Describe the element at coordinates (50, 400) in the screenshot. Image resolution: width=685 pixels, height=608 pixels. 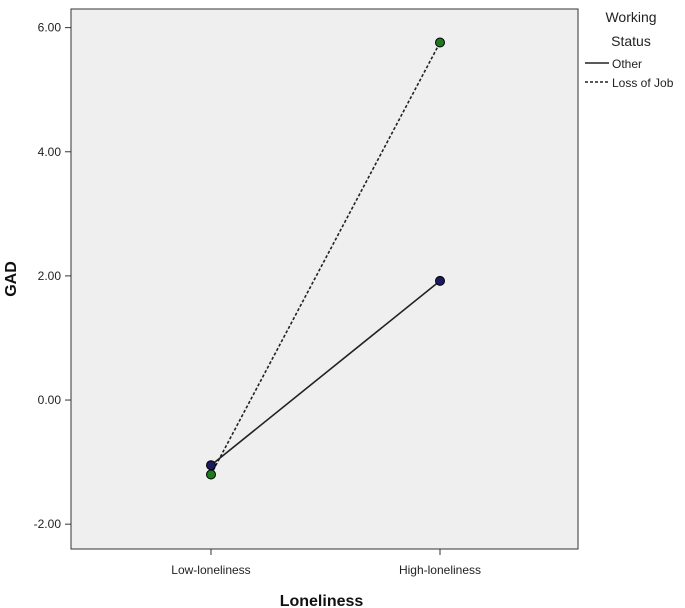
I see `y-tick-label: 0.00` at that location.